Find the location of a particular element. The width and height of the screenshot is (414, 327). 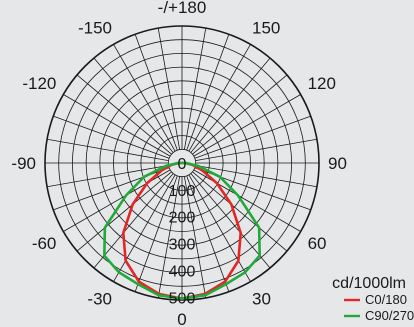

angle-label: 60 is located at coordinates (317, 243).